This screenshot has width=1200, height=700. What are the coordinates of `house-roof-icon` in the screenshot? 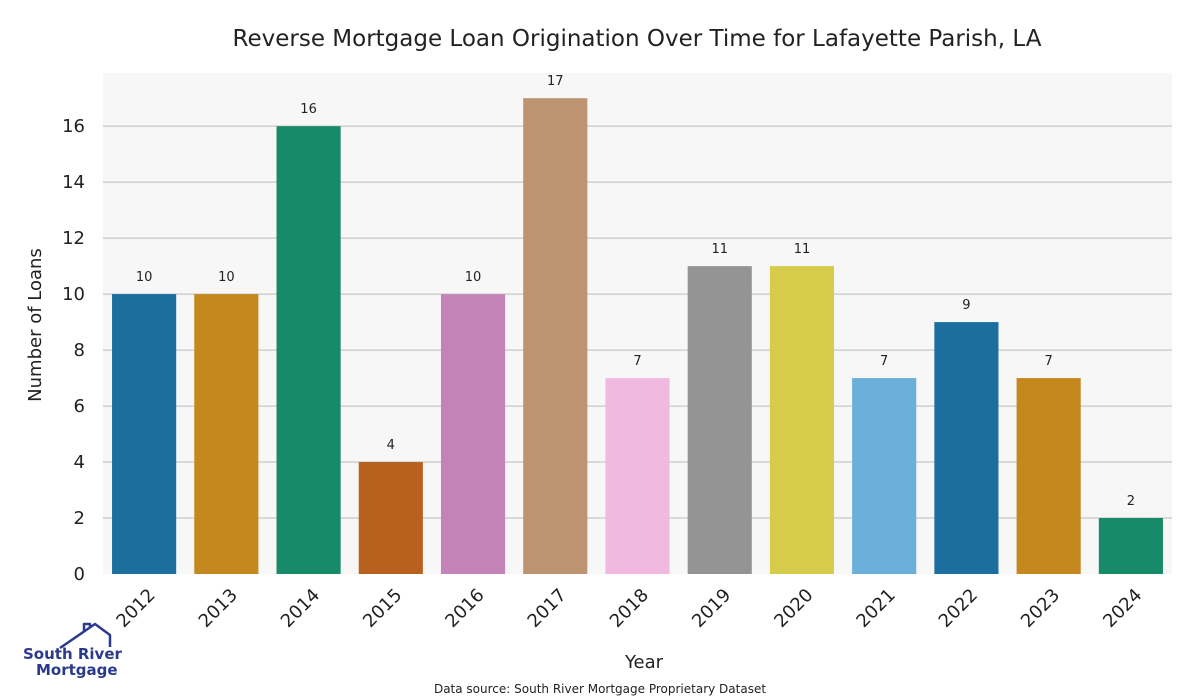 It's located at (85, 636).